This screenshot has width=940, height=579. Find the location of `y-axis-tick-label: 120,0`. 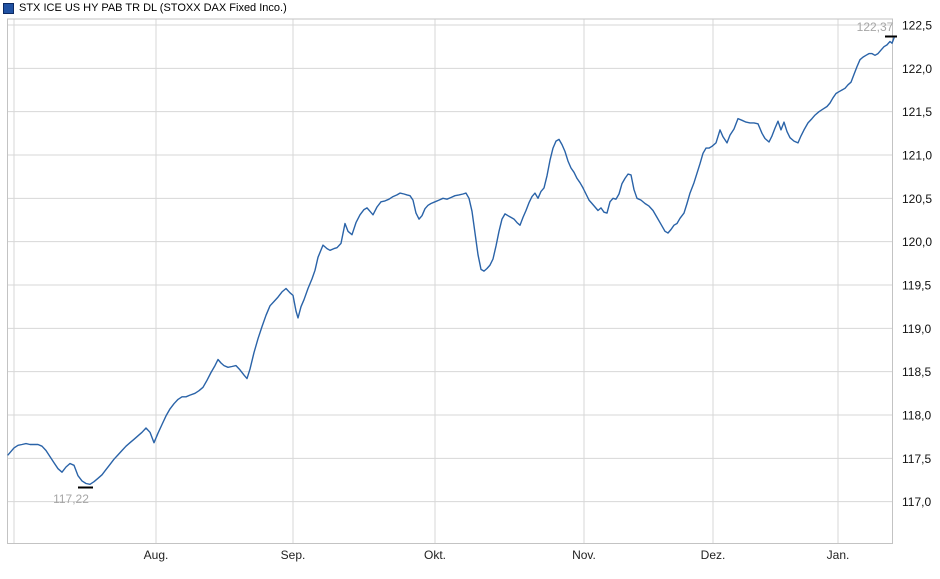

y-axis-tick-label: 120,0 is located at coordinates (917, 242).